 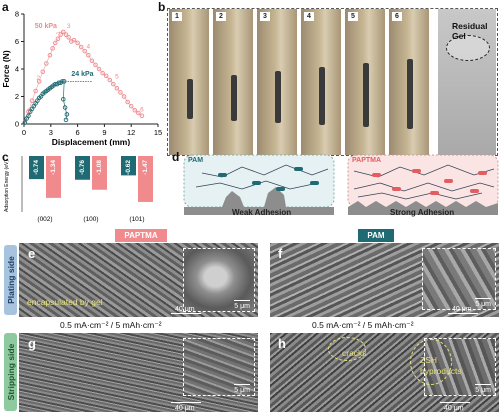 What do you see at coordinates (467, 82) in the screenshot?
I see `residual-gel-photo` at bounding box center [467, 82].